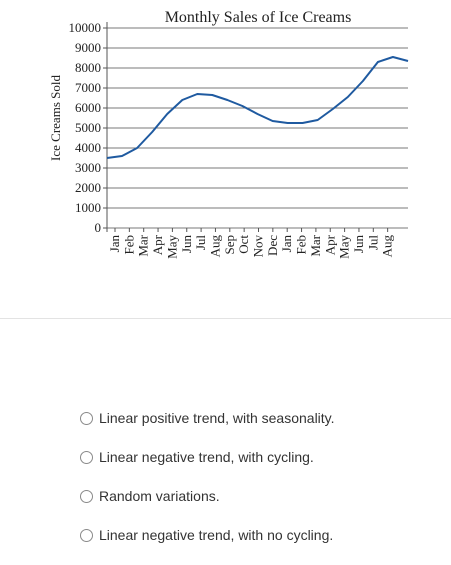 The width and height of the screenshot is (451, 565). What do you see at coordinates (225, 318) in the screenshot?
I see `section-divider` at bounding box center [225, 318].